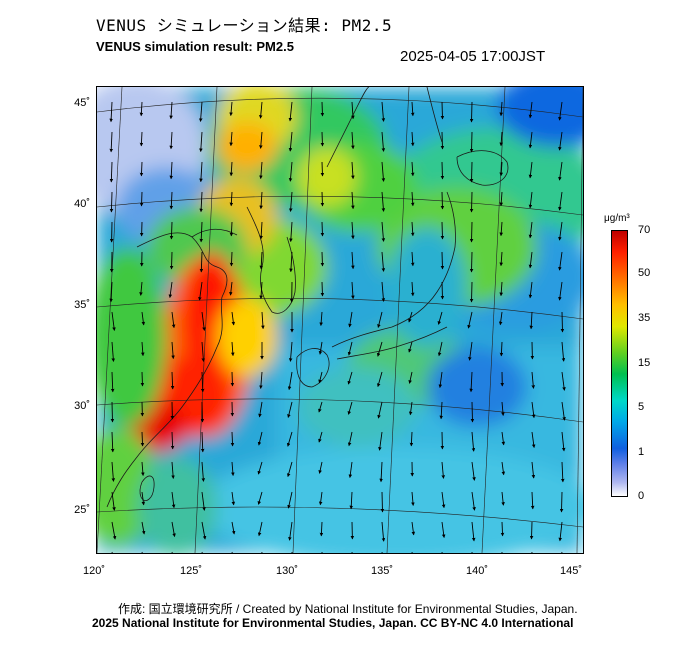 The width and height of the screenshot is (700, 649). I want to click on colorbar-label-5: 5, so click(641, 407).